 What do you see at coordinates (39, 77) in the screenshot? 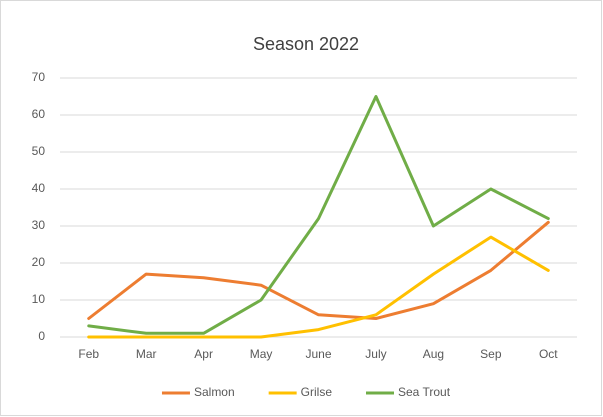
I see `y-tick-label: 70` at bounding box center [39, 77].